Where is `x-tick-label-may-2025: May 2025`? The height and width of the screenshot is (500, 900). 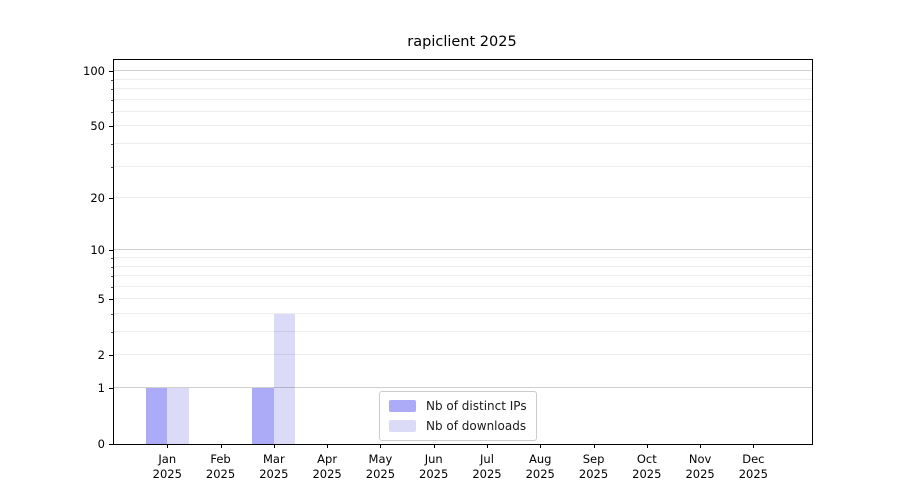 x-tick-label-may-2025: May 2025 is located at coordinates (380, 466).